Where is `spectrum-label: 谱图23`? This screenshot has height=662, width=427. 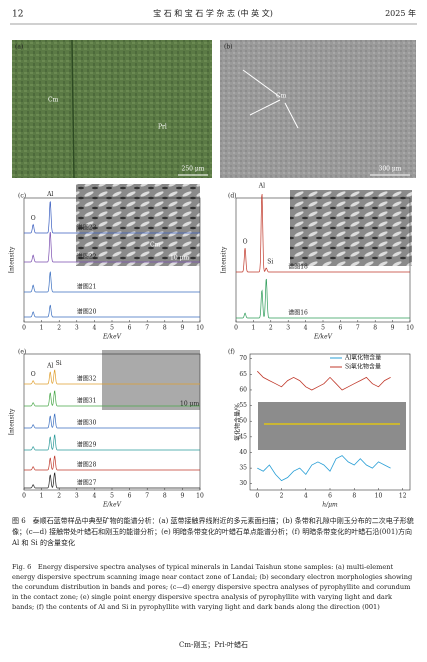
spectrum-label: 谱图23 is located at coordinates (87, 228).